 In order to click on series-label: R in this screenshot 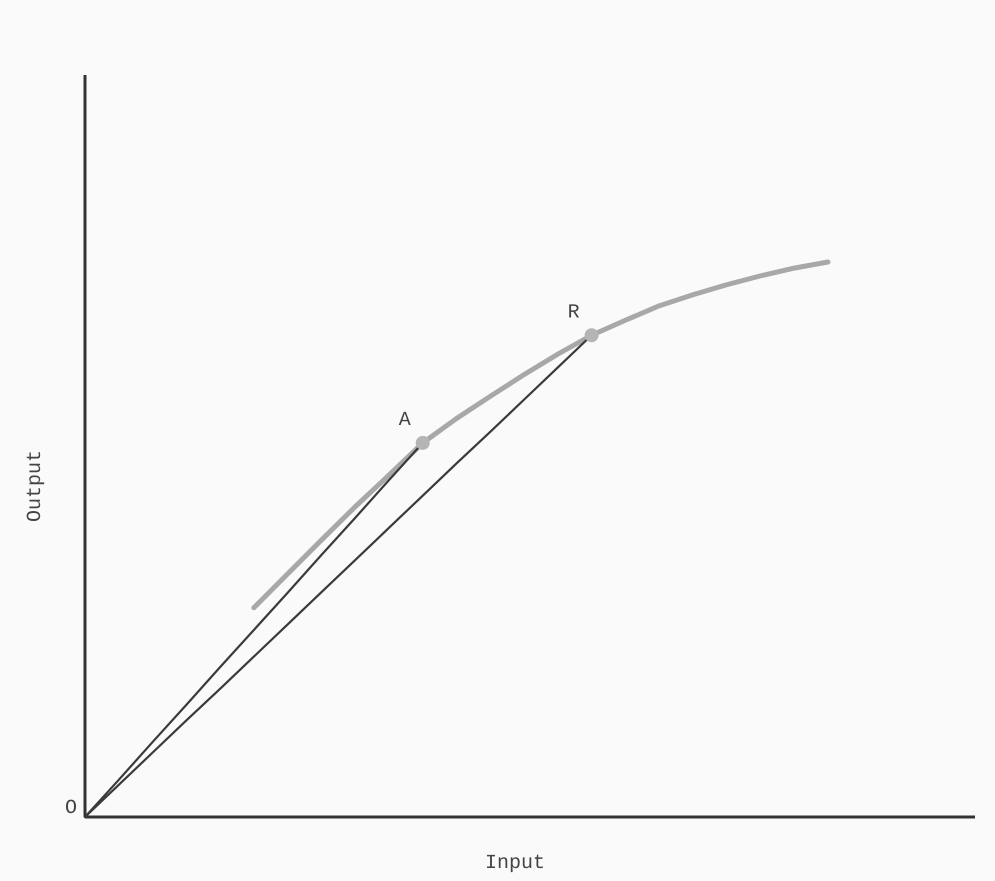, I will do `click(574, 312)`.